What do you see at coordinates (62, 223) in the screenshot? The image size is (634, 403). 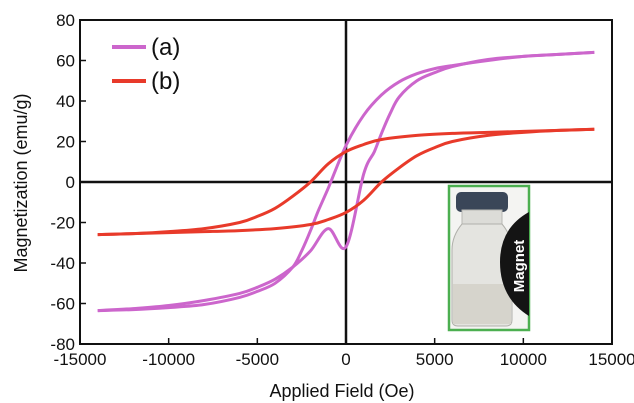 I see `y-tick-label: -20` at bounding box center [62, 223].